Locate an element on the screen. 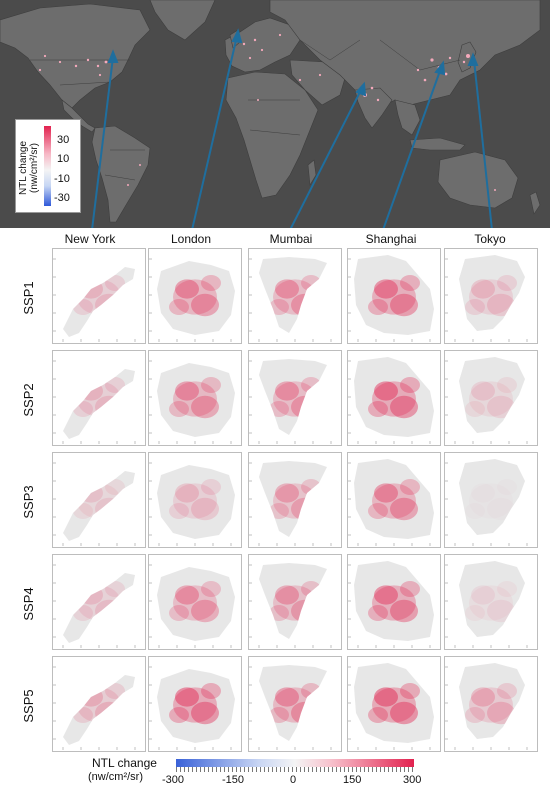 This screenshot has width=550, height=791. panel-ssp2-mumbai is located at coordinates (295, 398).